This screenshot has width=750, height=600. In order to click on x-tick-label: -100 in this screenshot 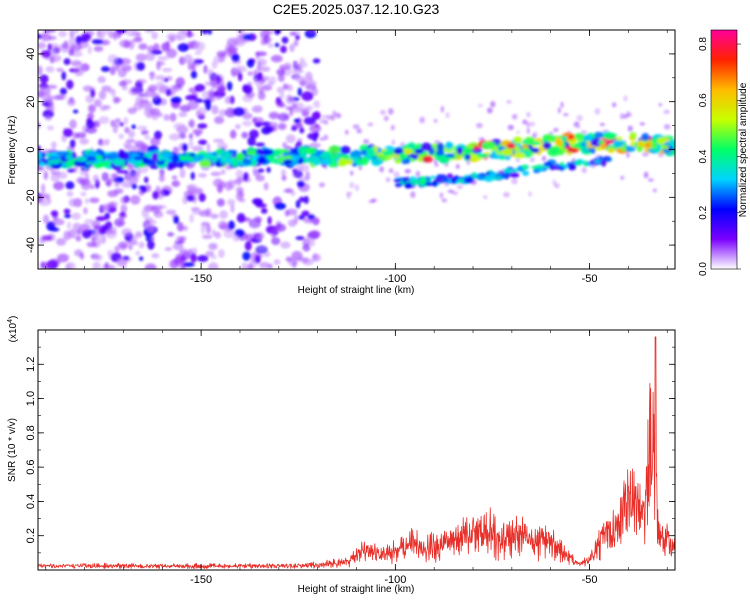, I will do `click(395, 580)`.